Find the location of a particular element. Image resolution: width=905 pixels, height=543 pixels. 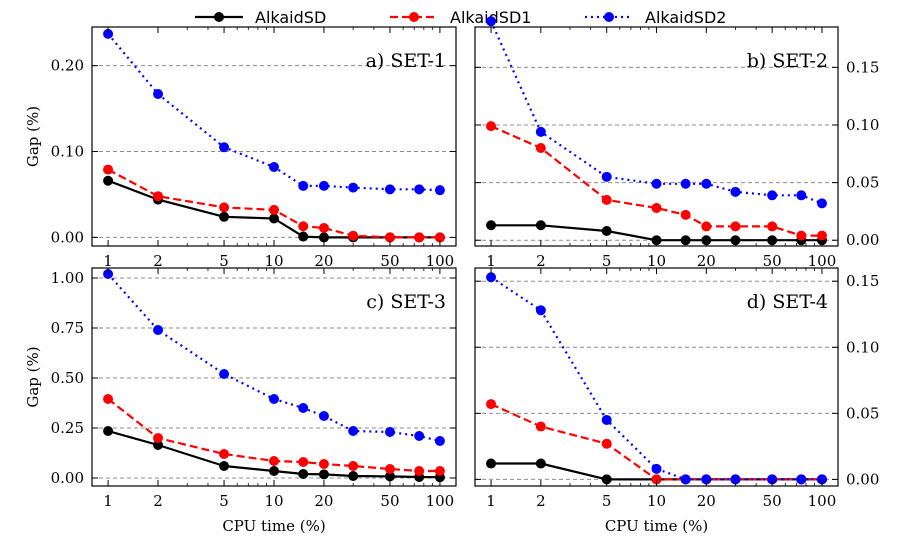

panel-title: c) SET-3 is located at coordinates (406, 302).